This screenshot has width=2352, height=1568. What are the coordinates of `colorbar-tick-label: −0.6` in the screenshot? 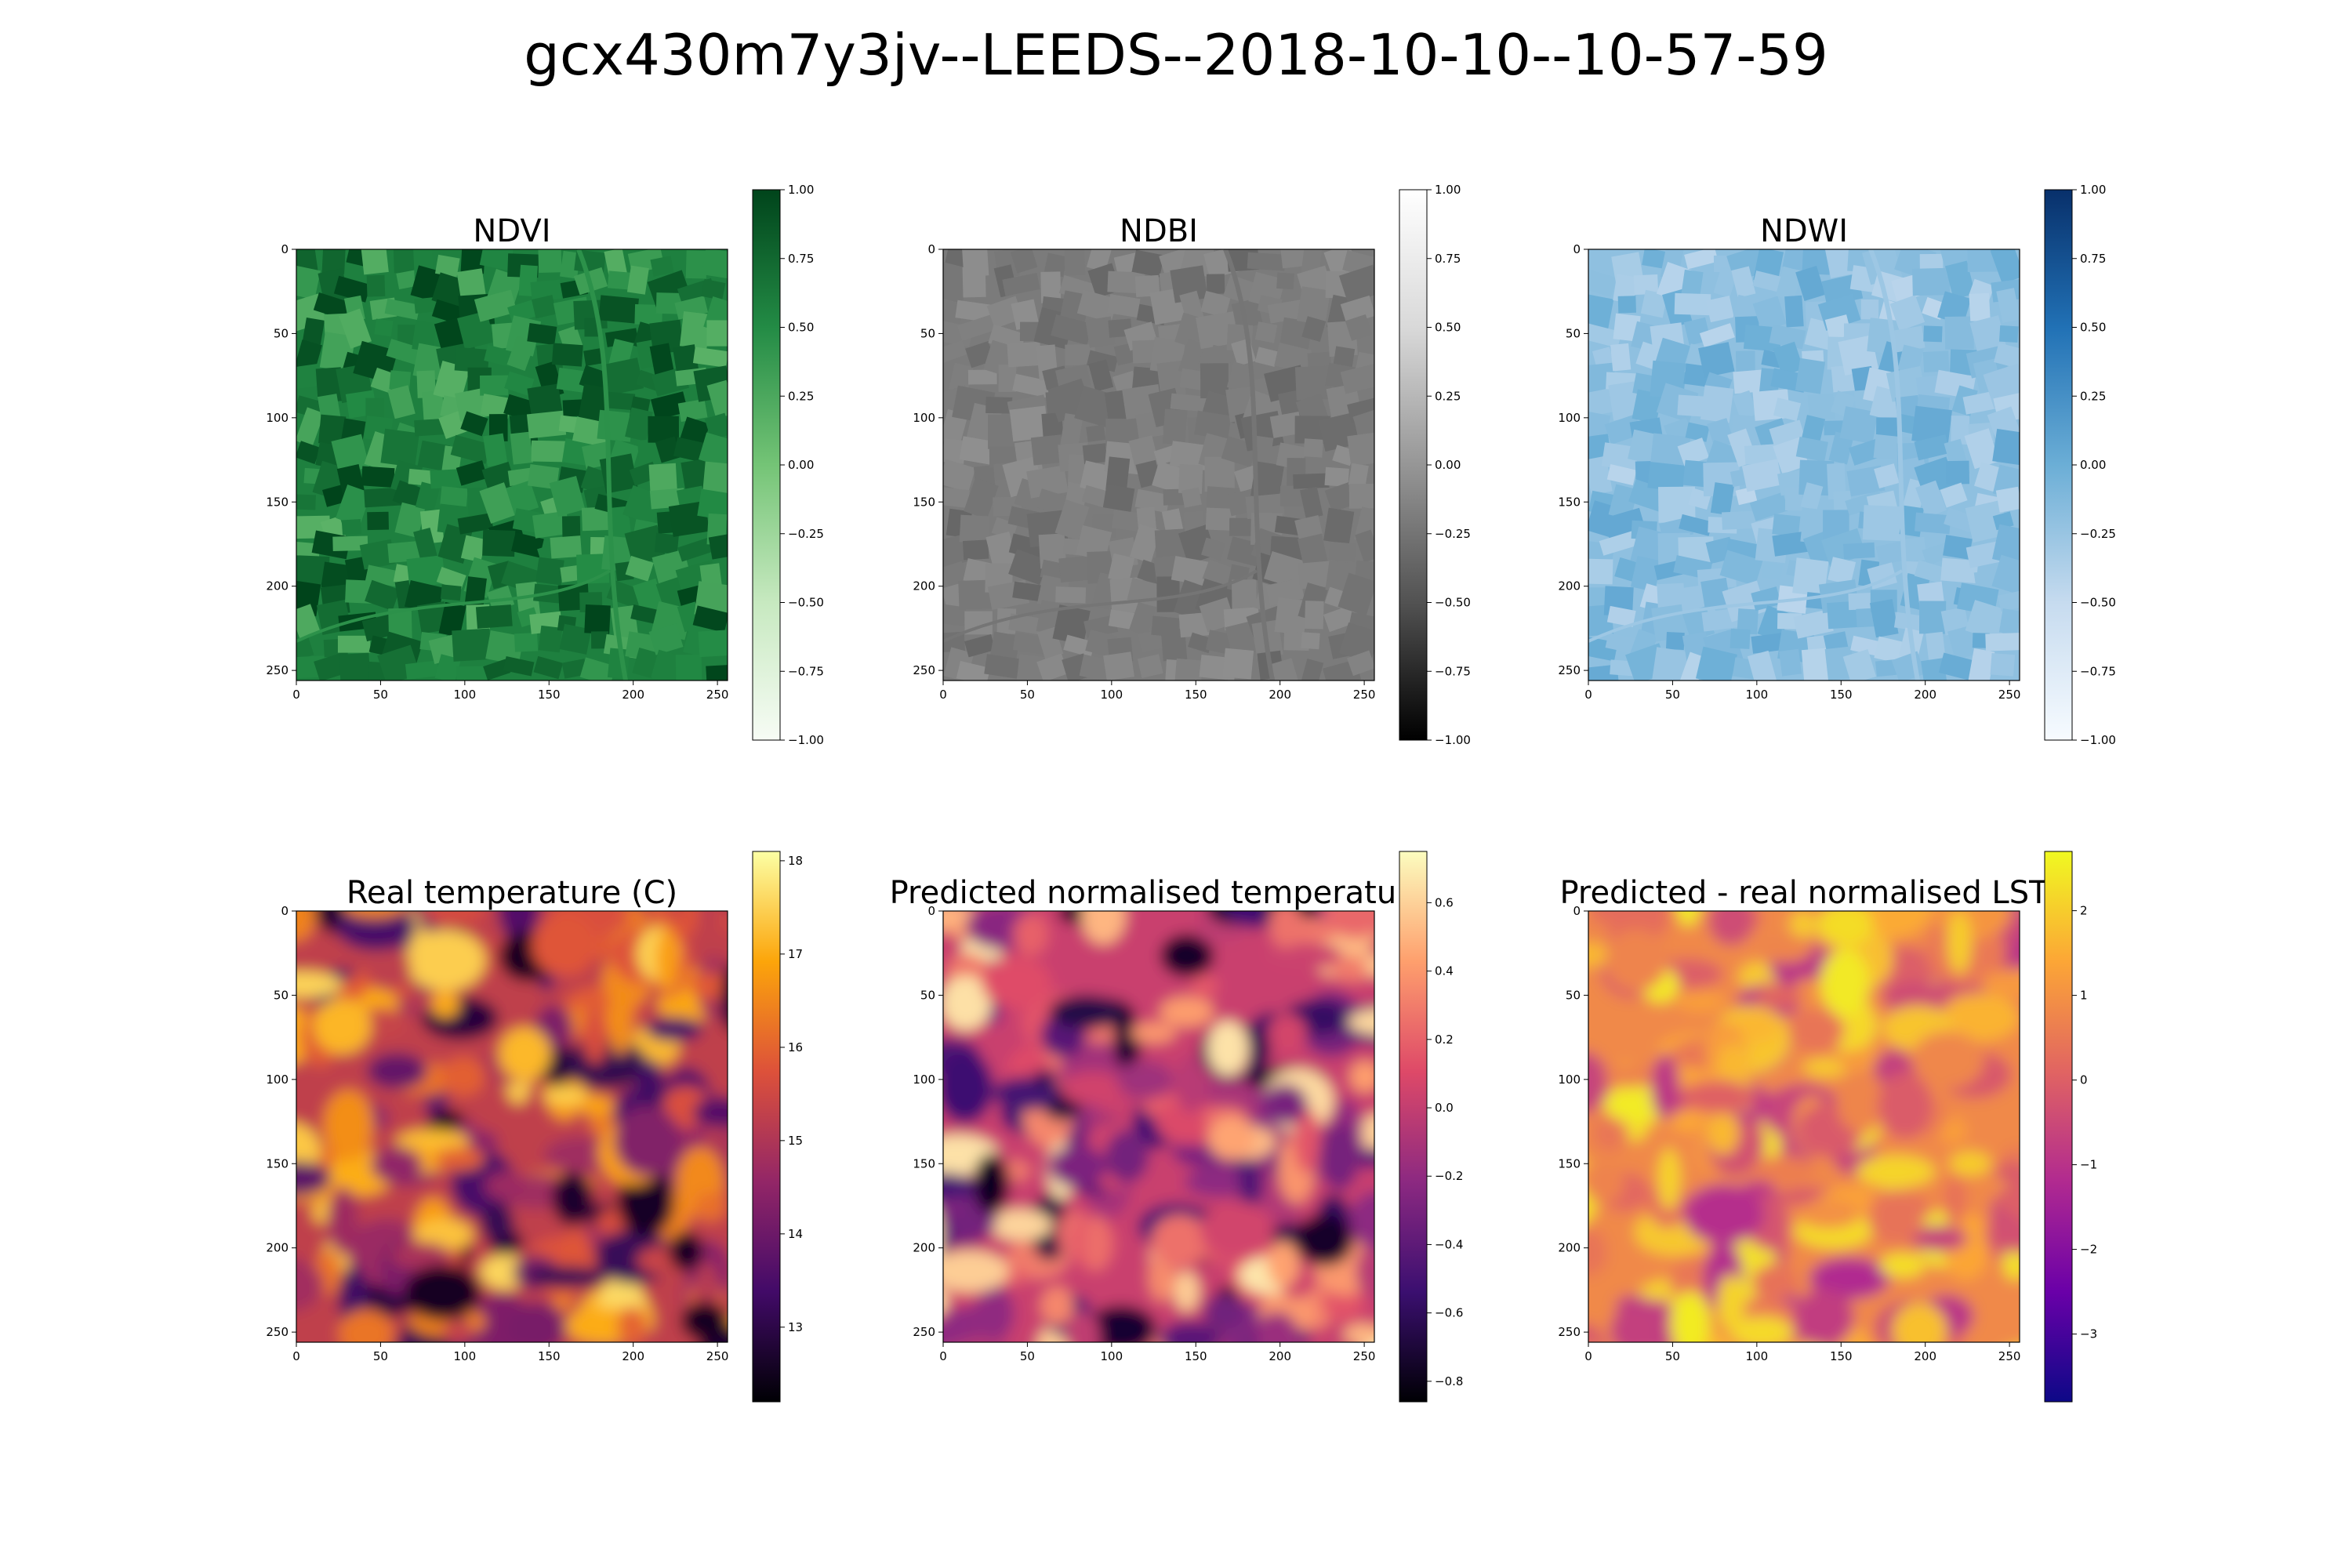 It's located at (1449, 1313).